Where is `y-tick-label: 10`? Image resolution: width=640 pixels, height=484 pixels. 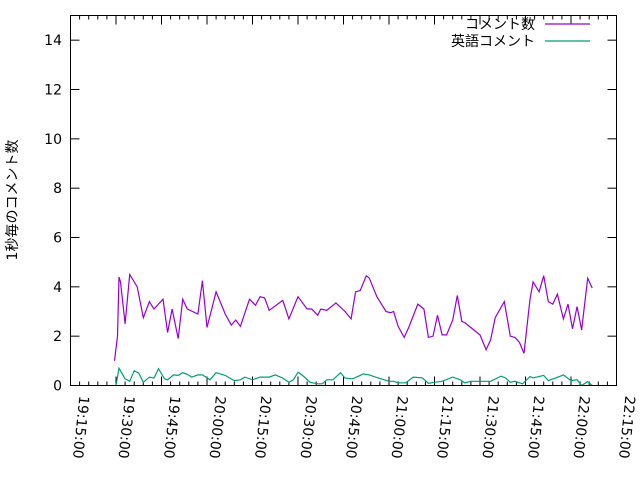 y-tick-label: 10 is located at coordinates (53, 140).